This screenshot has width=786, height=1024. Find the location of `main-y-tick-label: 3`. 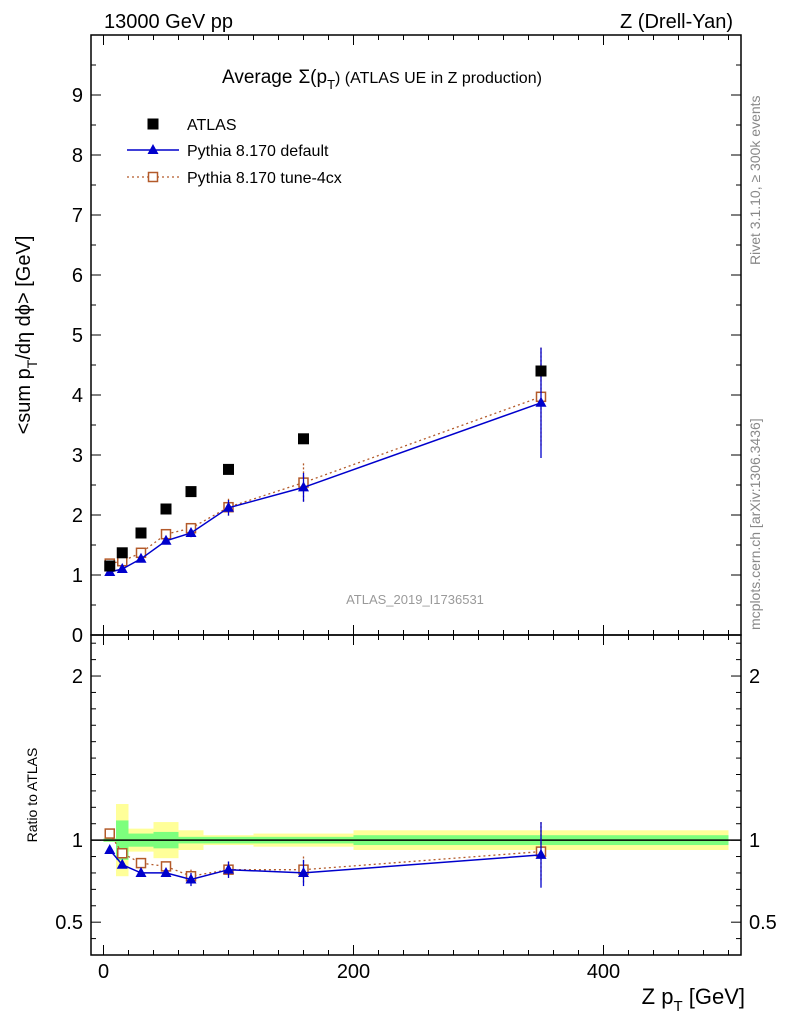

main-y-tick-label: 3 is located at coordinates (77, 456).